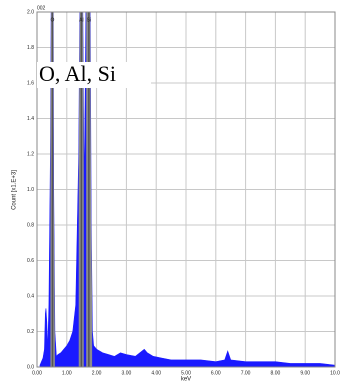  Describe the element at coordinates (156, 373) in the screenshot. I see `x-tick-label: 4.00` at that location.